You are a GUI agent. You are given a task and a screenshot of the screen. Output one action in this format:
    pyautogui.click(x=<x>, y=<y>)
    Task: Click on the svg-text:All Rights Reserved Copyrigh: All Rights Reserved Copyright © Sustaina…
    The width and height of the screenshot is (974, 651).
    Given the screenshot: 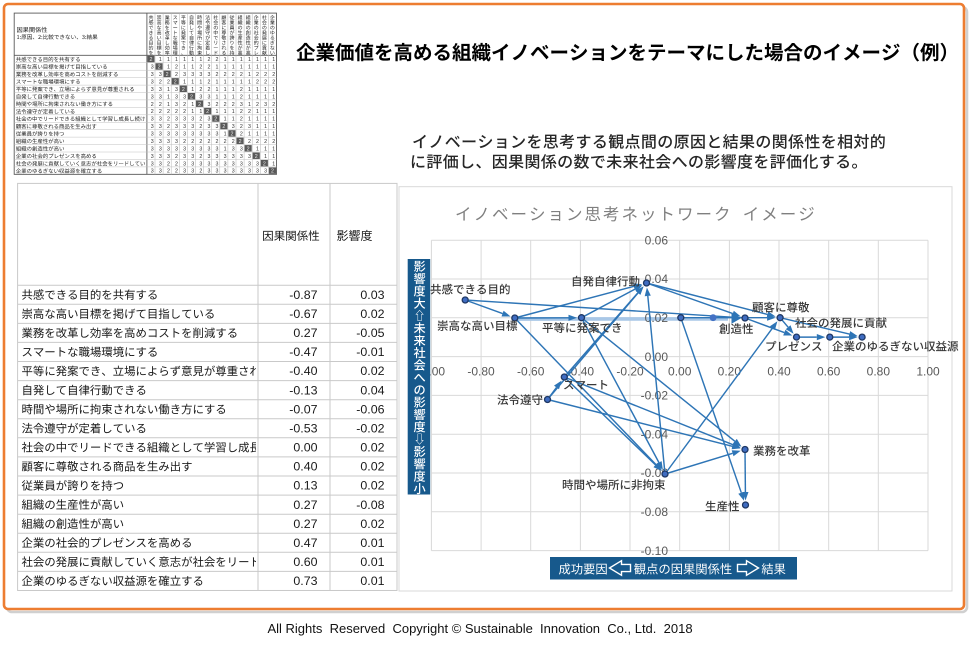 What is the action you would take?
    pyautogui.click(x=479, y=628)
    